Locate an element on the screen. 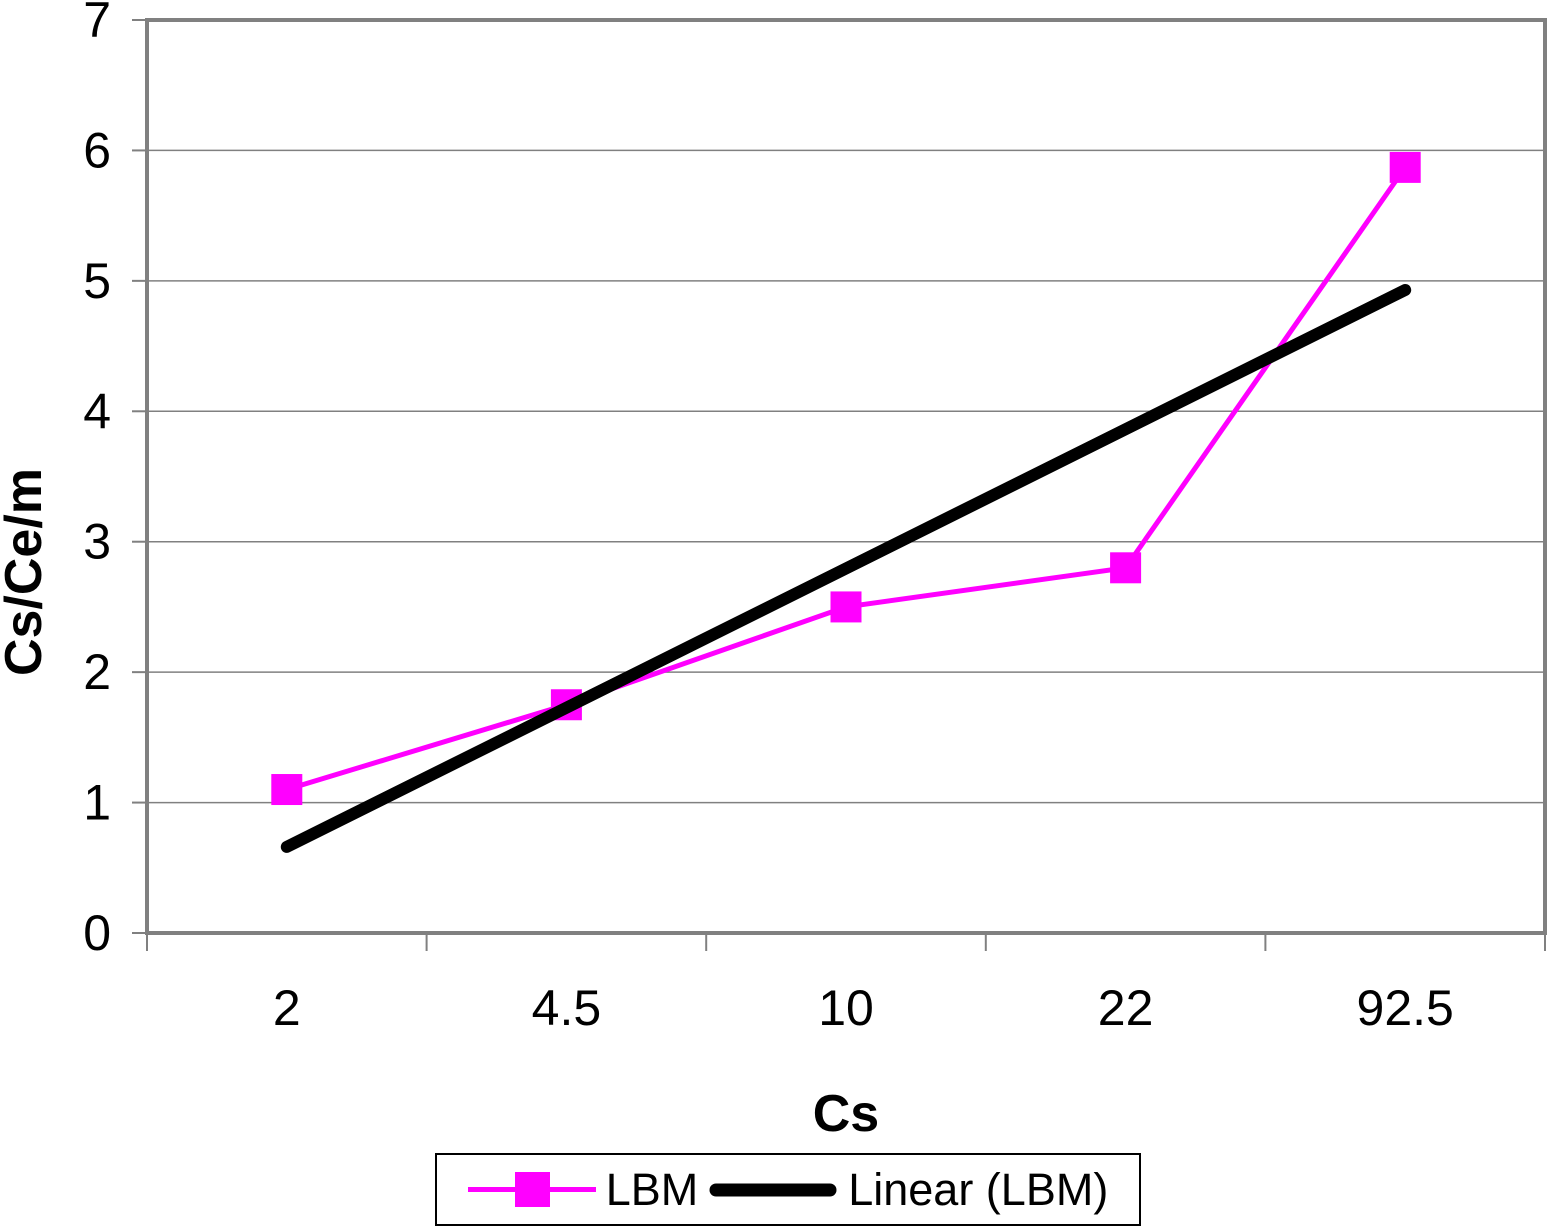 The width and height of the screenshot is (1550, 1231). y-tick-label: 4 is located at coordinates (97, 411).